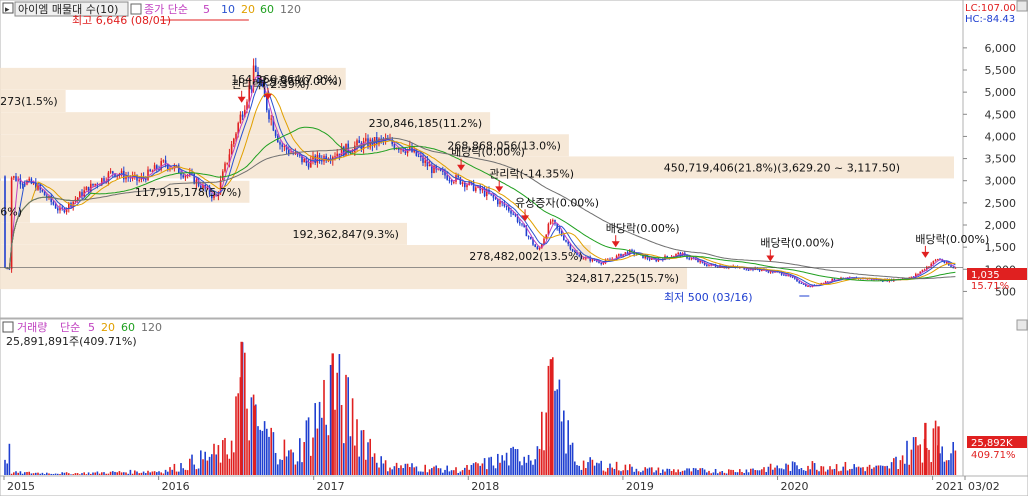 Image resolution: width=1028 pixels, height=499 pixels. Describe the element at coordinates (1001, 136) in the screenshot. I see `price-tick-label-4: 4,000` at that location.